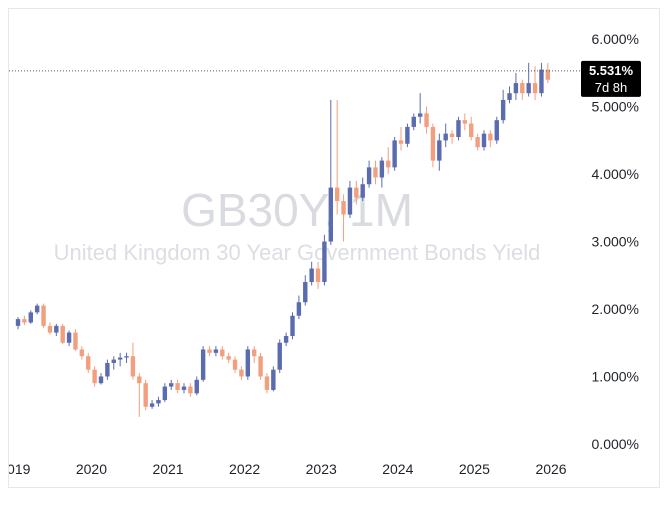  What do you see at coordinates (615, 309) in the screenshot?
I see `y-tick-label: 2.000%` at bounding box center [615, 309].